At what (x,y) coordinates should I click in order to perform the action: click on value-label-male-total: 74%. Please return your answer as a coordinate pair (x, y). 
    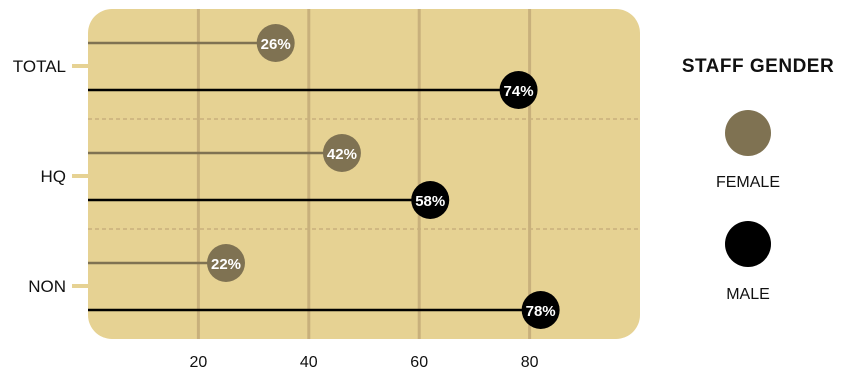
    Looking at the image, I should click on (519, 91).